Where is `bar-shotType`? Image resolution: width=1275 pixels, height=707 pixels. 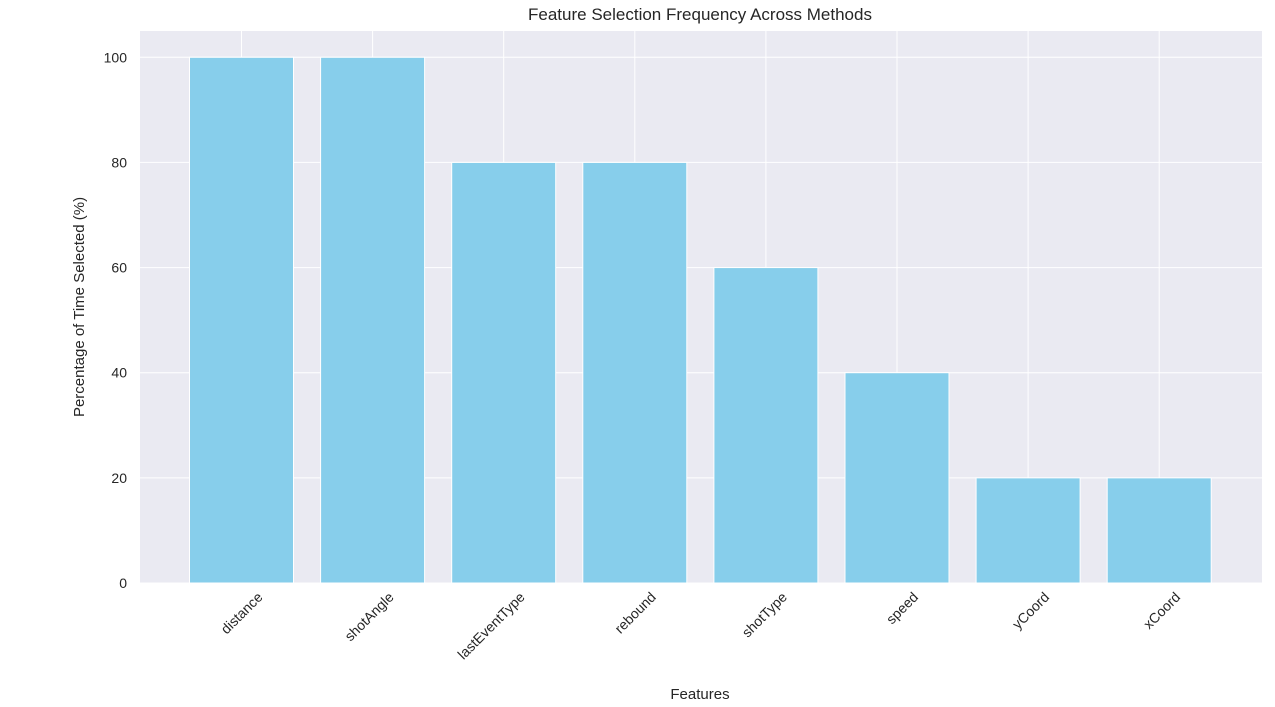 bar-shotType is located at coordinates (766, 425).